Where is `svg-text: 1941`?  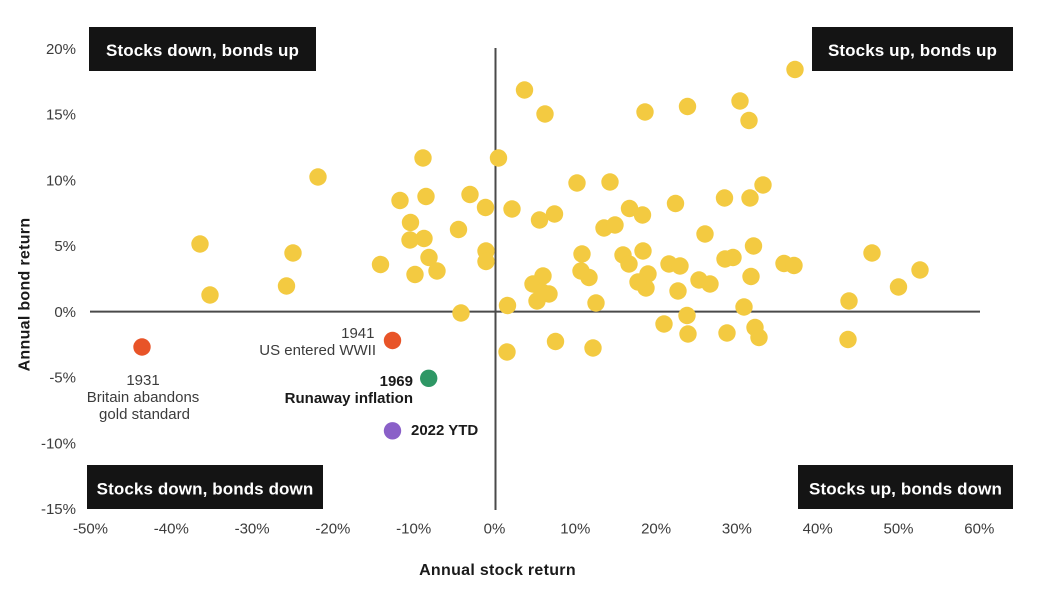 svg-text: 1941 is located at coordinates (357, 333).